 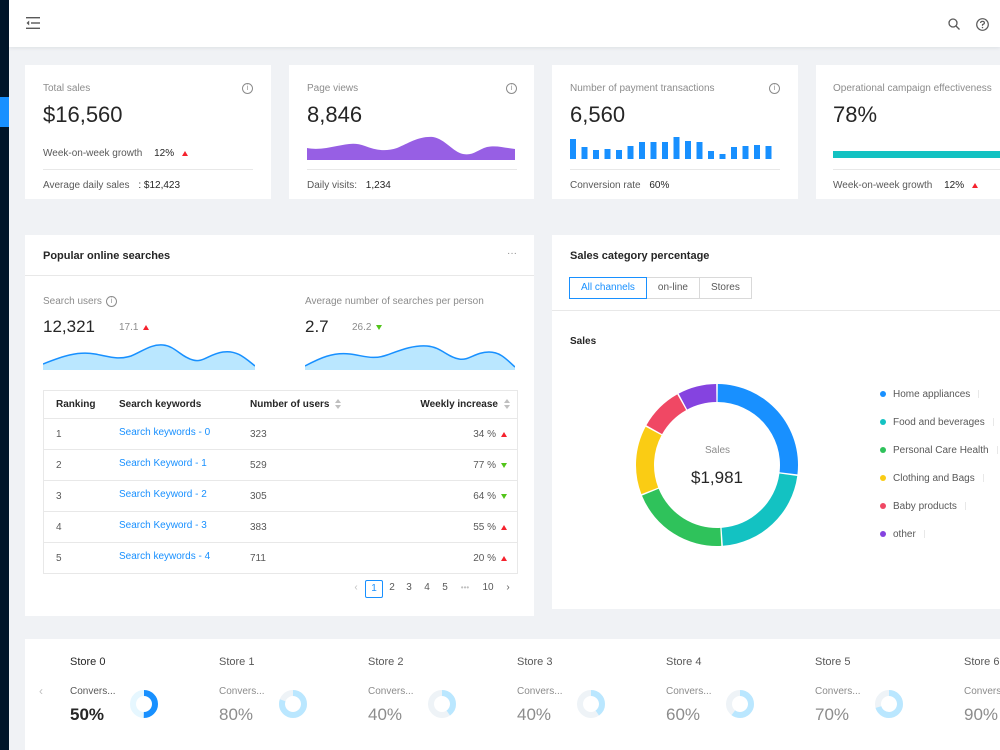 What do you see at coordinates (757, 429) in the screenshot?
I see `donut-slice-home-appliances` at bounding box center [757, 429].